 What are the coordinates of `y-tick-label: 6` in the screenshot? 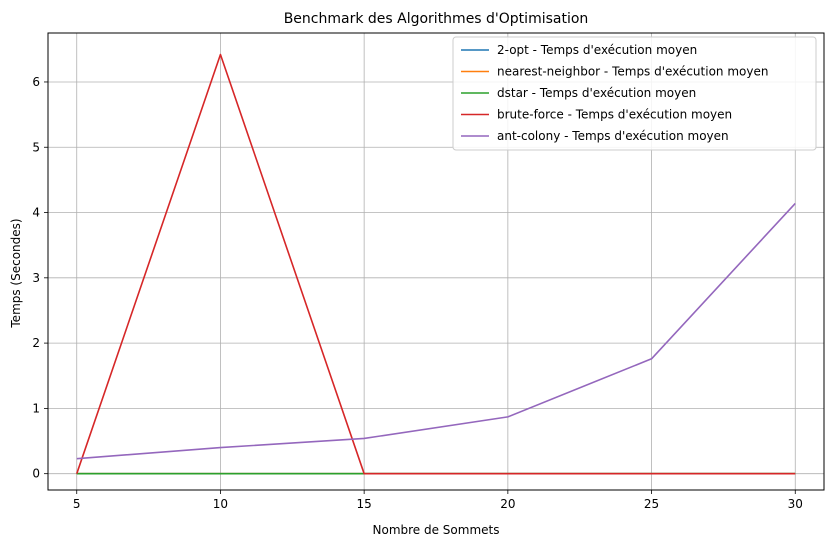 It's located at (36, 82).